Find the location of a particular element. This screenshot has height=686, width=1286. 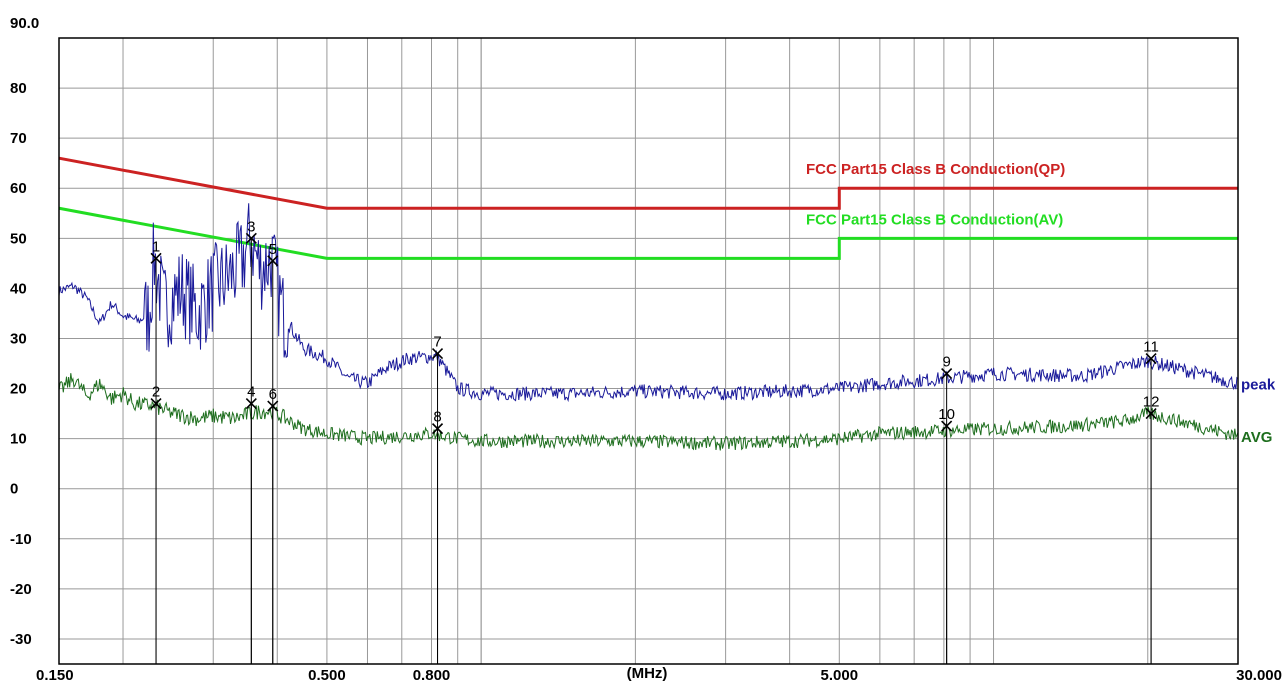

marker-label: 9 is located at coordinates (946, 362).